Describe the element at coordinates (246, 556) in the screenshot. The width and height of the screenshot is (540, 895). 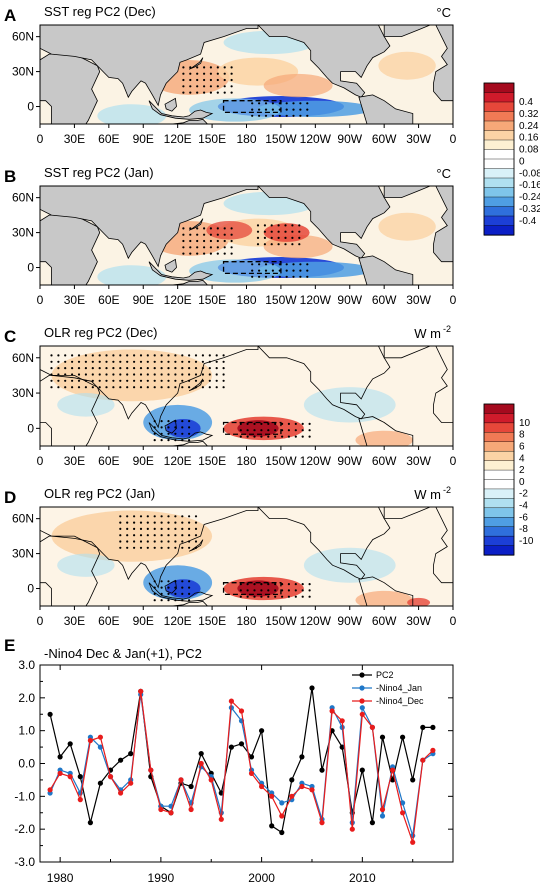
I see `map-field` at that location.